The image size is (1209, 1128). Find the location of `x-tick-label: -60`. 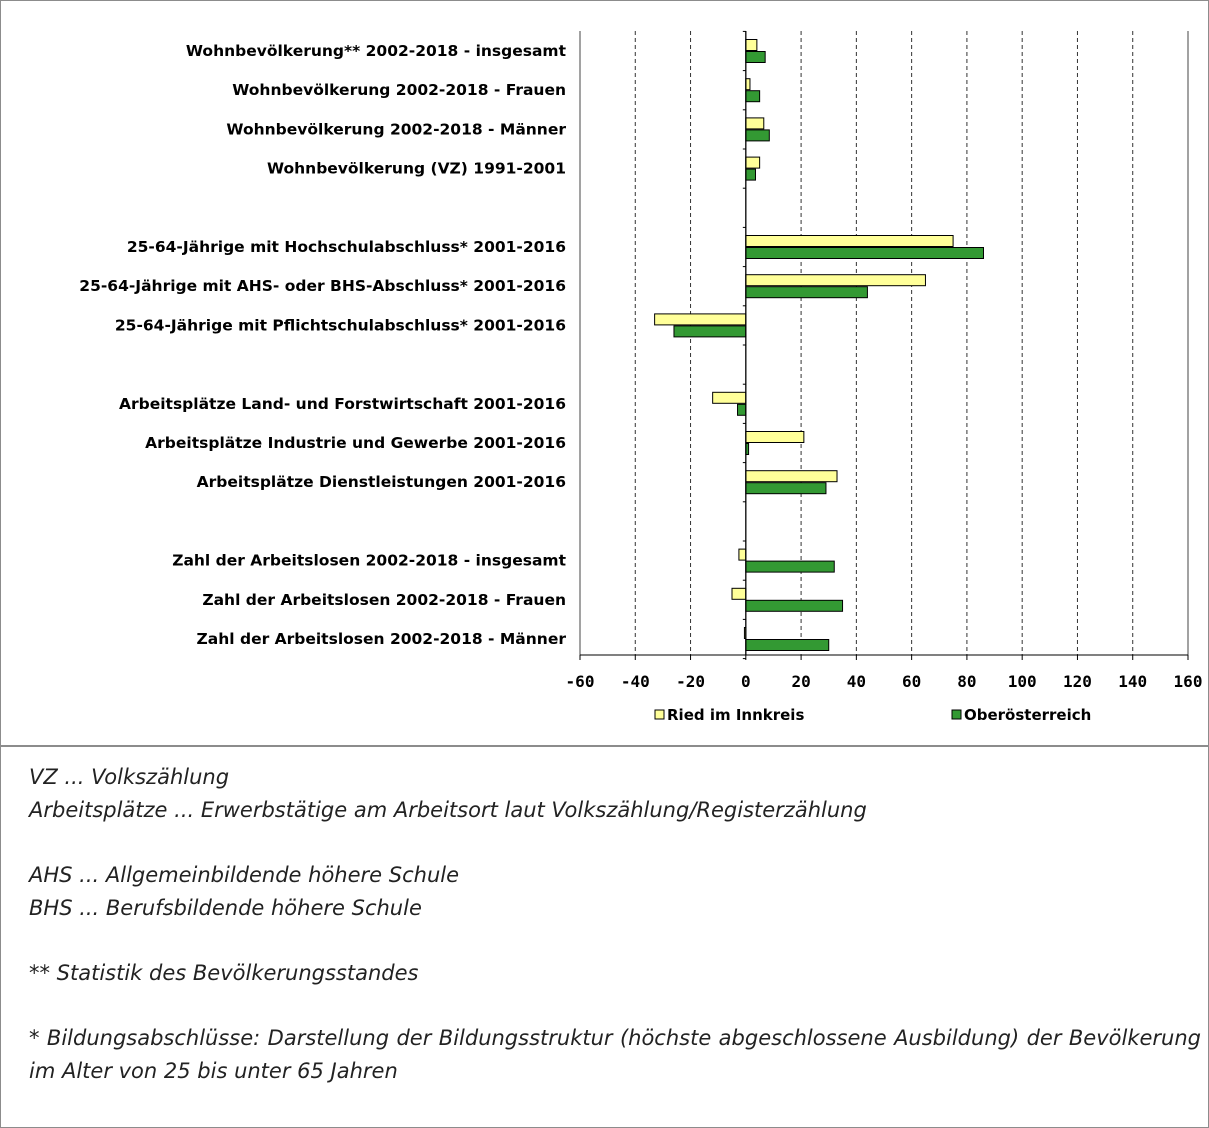

x-tick-label: -60 is located at coordinates (580, 681).